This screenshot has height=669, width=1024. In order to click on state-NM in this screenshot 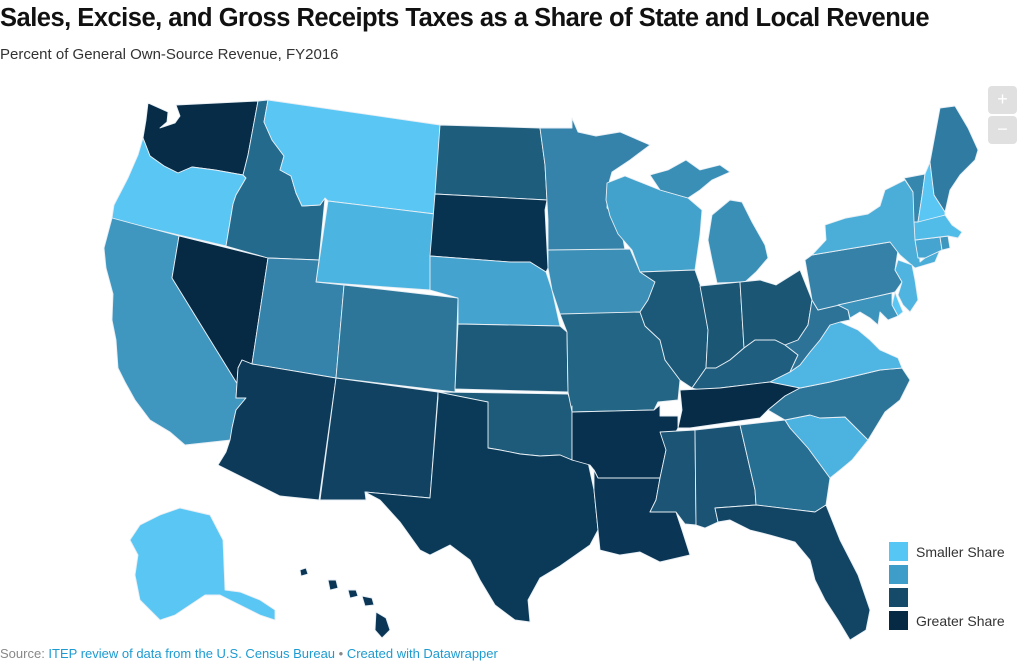, I will do `click(379, 439)`.